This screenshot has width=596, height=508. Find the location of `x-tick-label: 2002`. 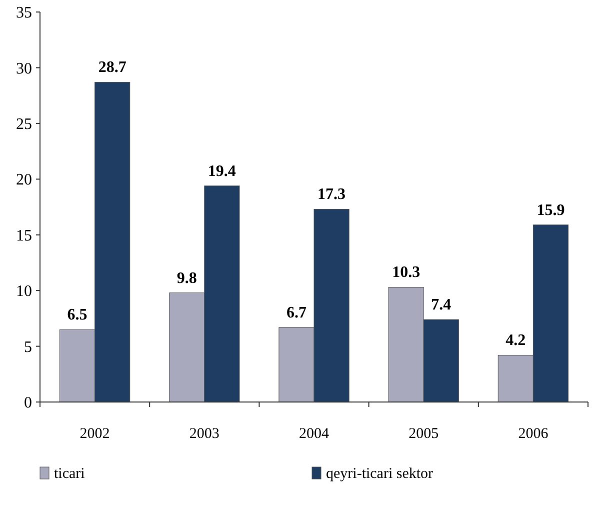

x-tick-label: 2002 is located at coordinates (95, 434).